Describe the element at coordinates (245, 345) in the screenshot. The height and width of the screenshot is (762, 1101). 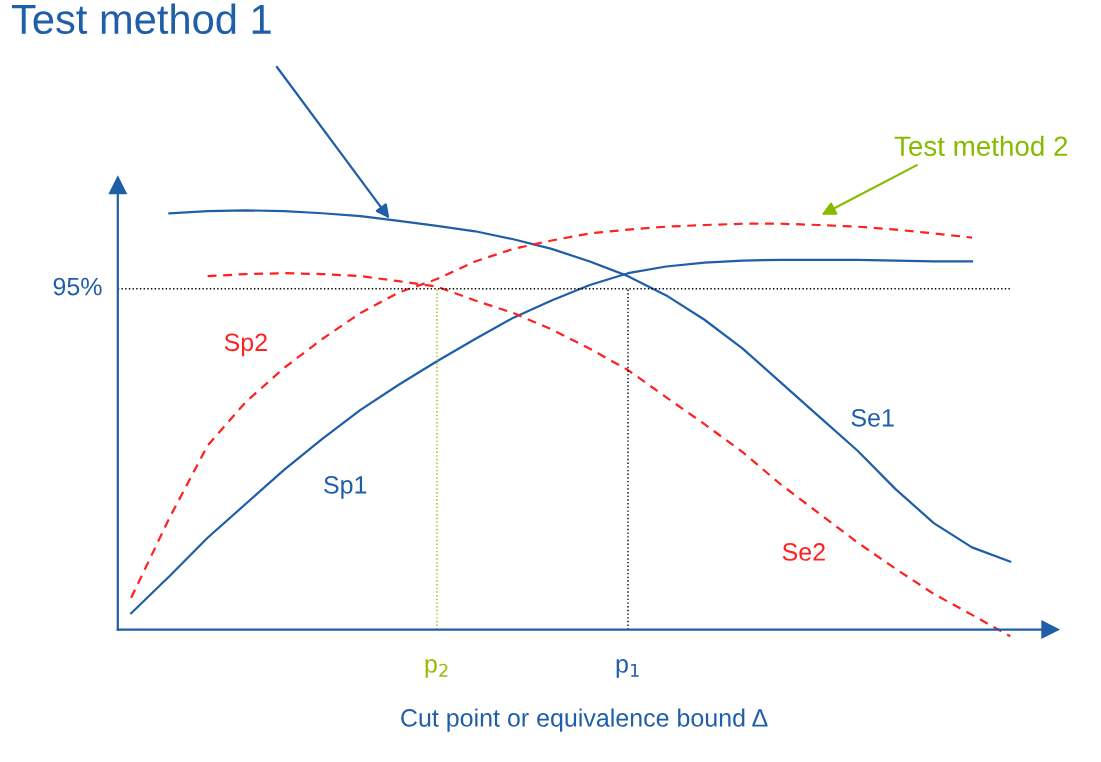
I see `series-label: Sp2` at that location.